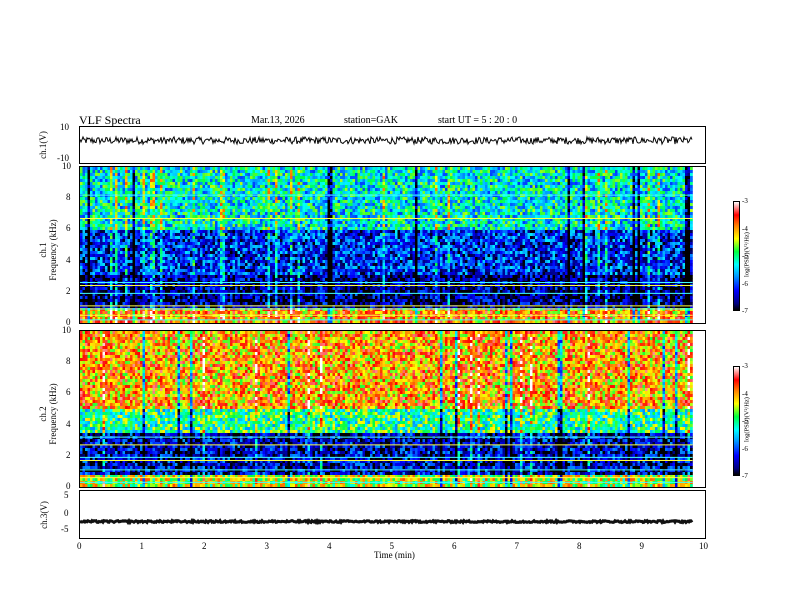 This screenshot has height=612, width=792. What do you see at coordinates (204, 546) in the screenshot?
I see `x-axis-tick: 2` at bounding box center [204, 546].